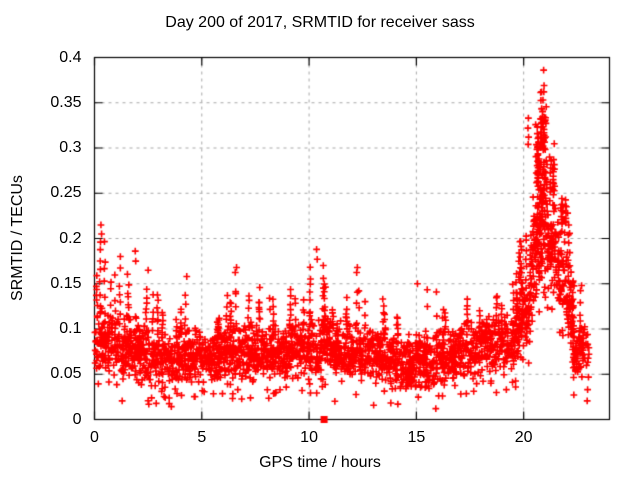  I want to click on y-tick-label: 0.3, so click(70, 147).